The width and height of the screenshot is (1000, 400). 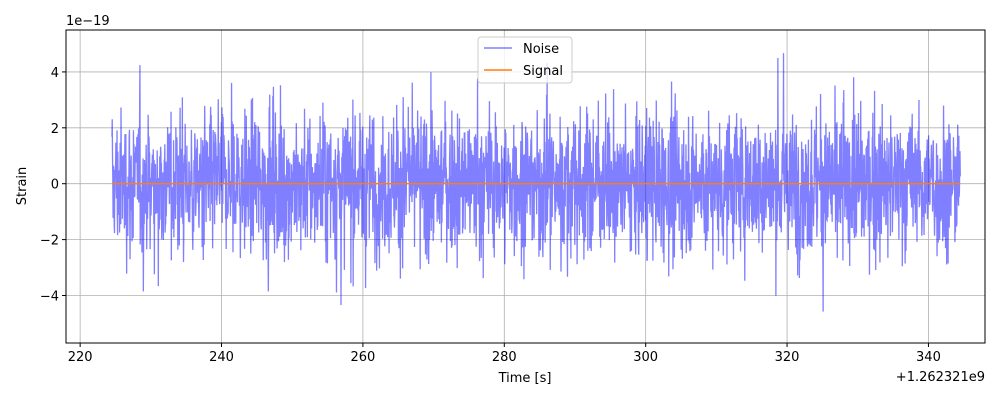 I want to click on y-tick-label: 4, so click(x=55, y=73).